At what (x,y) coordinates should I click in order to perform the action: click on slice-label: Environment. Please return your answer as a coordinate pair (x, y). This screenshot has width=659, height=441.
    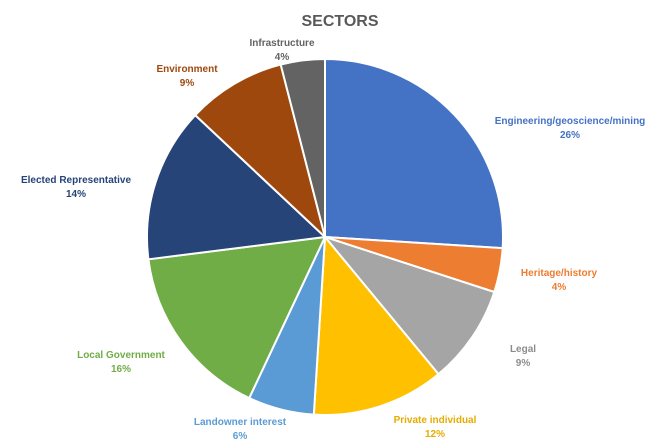
    Looking at the image, I should click on (187, 69).